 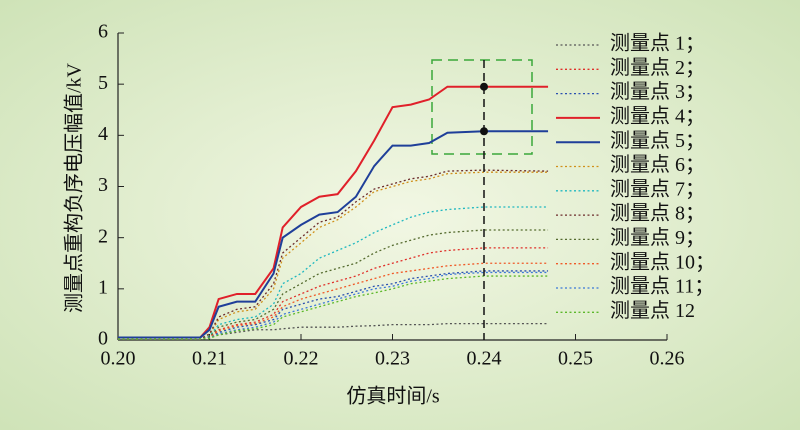 I want to click on x-axis-label: 仿真时间/s, so click(x=393, y=396).